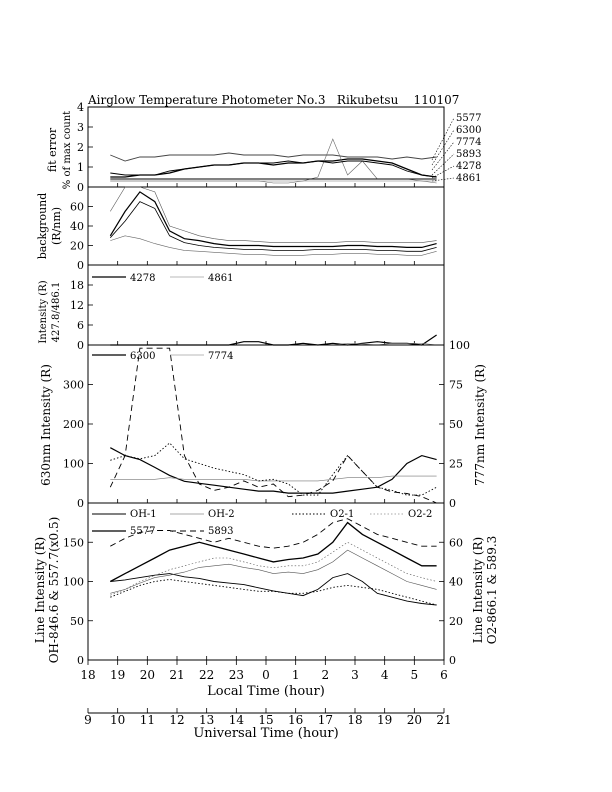  What do you see at coordinates (147, 720) in the screenshot?
I see `ut-tick-label: 11` at bounding box center [147, 720].